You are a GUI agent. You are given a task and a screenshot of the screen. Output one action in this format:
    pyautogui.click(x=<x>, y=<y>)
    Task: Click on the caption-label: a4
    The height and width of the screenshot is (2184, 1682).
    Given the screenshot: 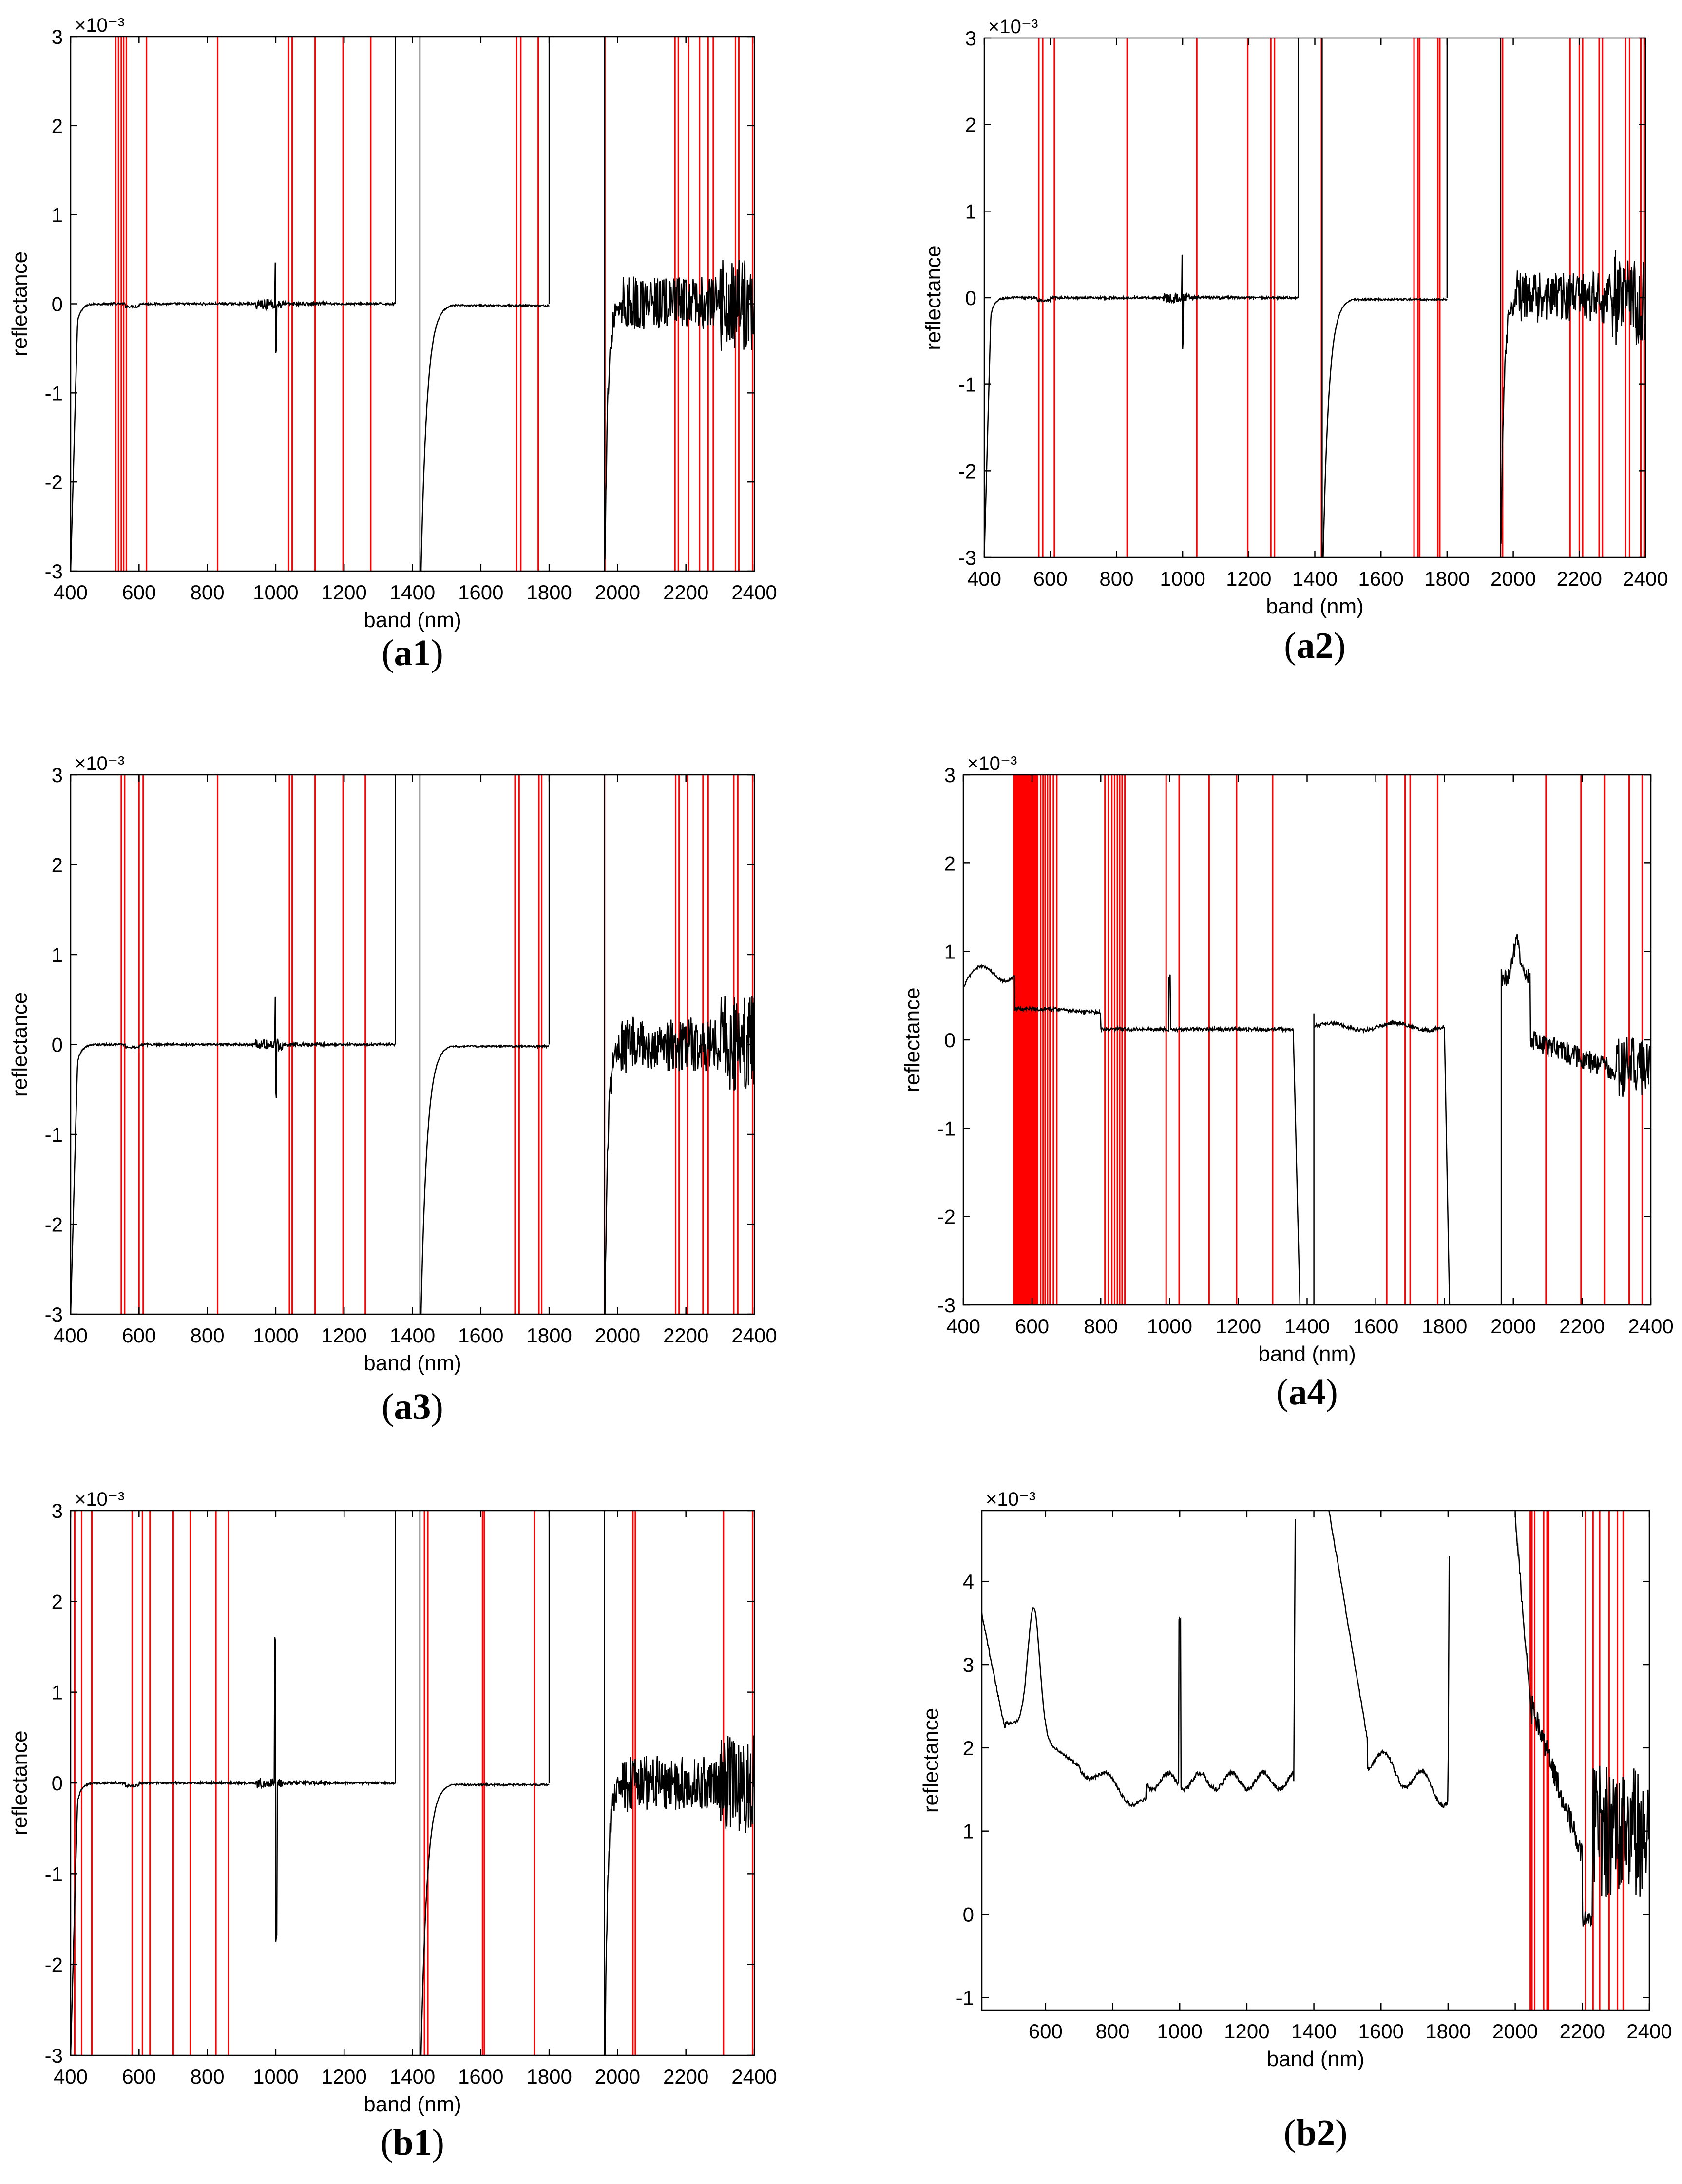 What is the action you would take?
    pyautogui.click(x=1307, y=1392)
    